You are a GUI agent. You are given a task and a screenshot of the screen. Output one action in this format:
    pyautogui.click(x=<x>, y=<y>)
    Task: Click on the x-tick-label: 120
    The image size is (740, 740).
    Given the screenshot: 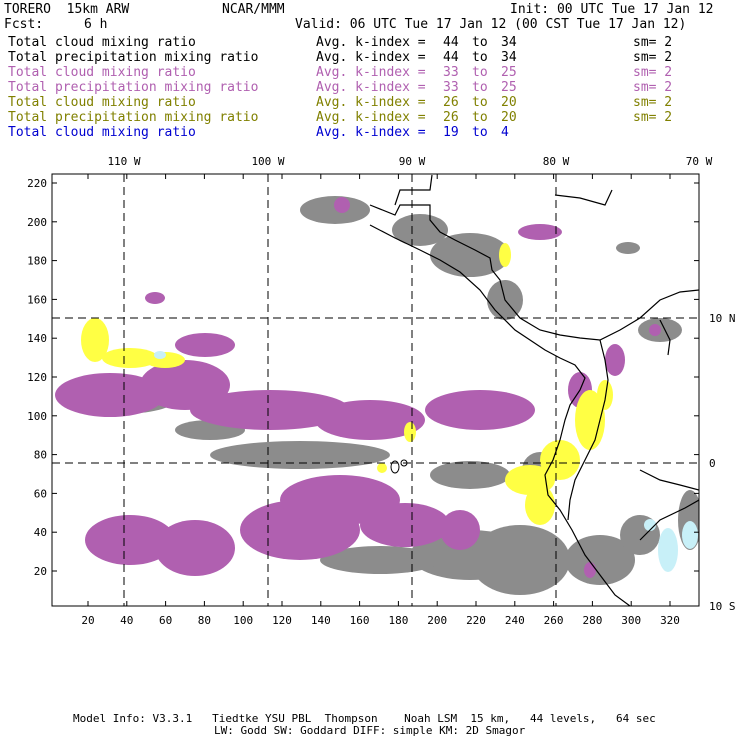 What is the action you would take?
    pyautogui.click(x=282, y=620)
    